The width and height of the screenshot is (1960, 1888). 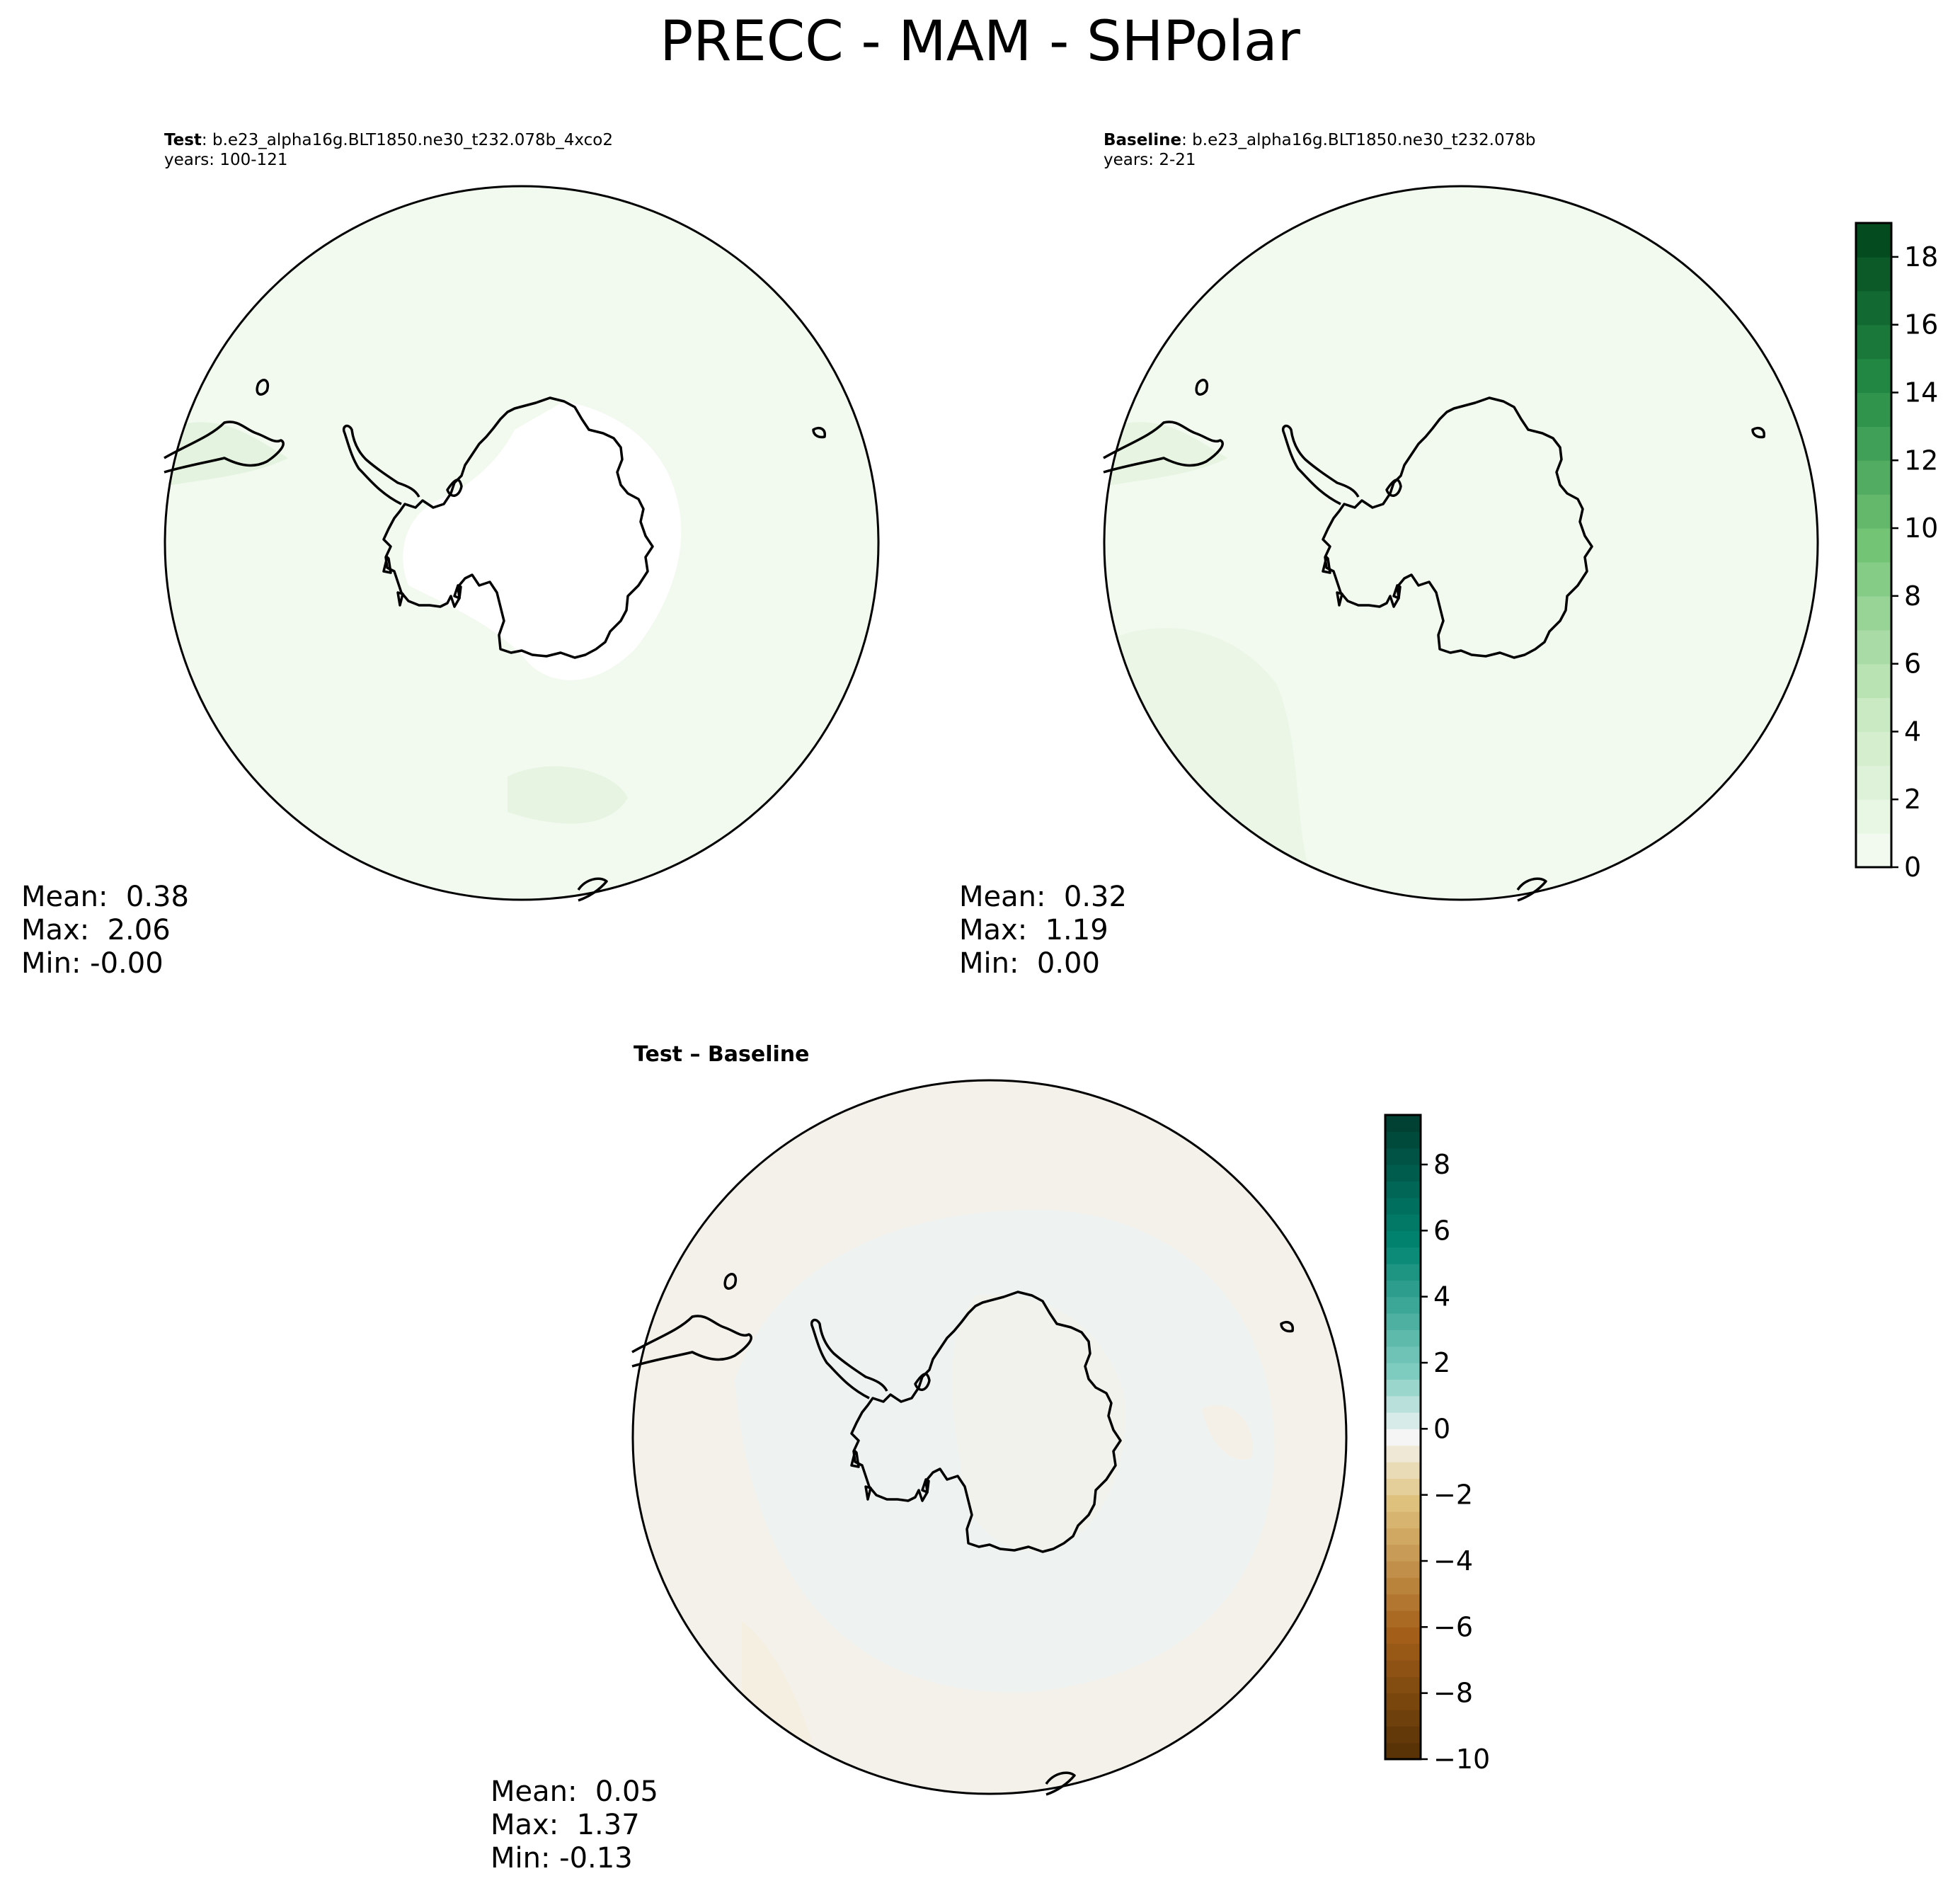 I want to click on south-america-coastline, so click(x=691, y=1342).